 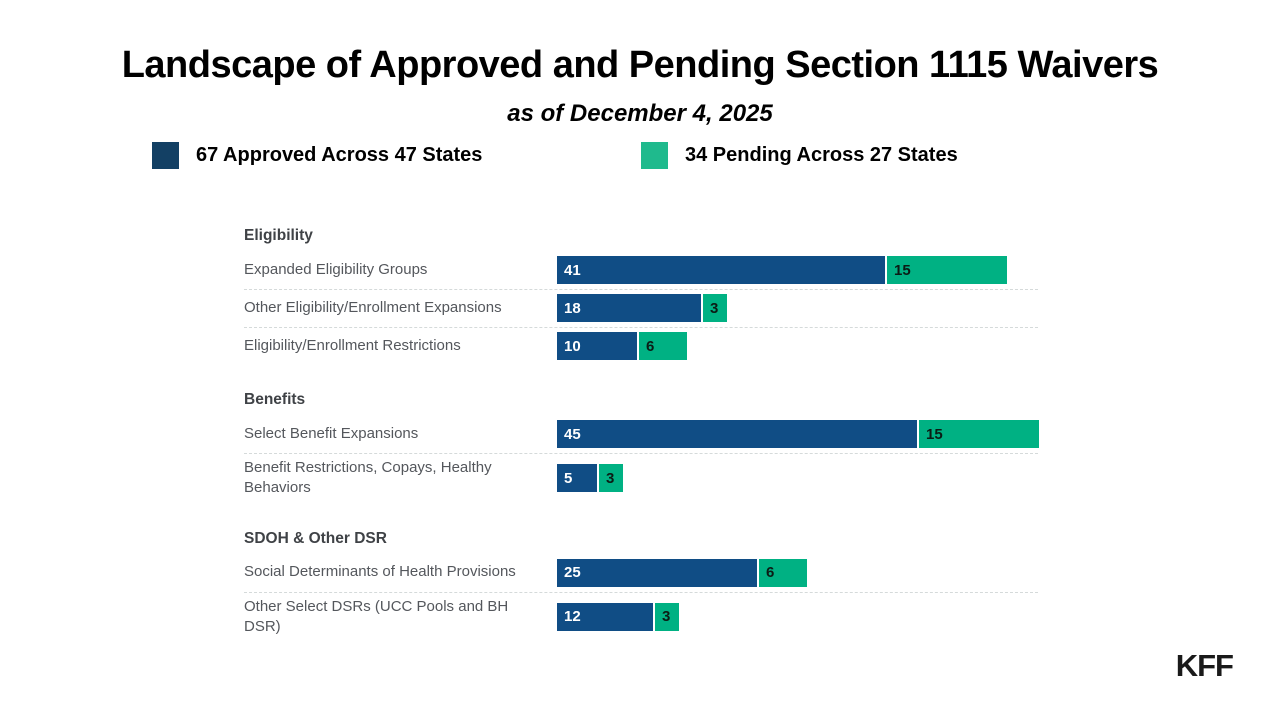 I want to click on legend-label-approved: 67 Approved Across 47 States, so click(x=339, y=155).